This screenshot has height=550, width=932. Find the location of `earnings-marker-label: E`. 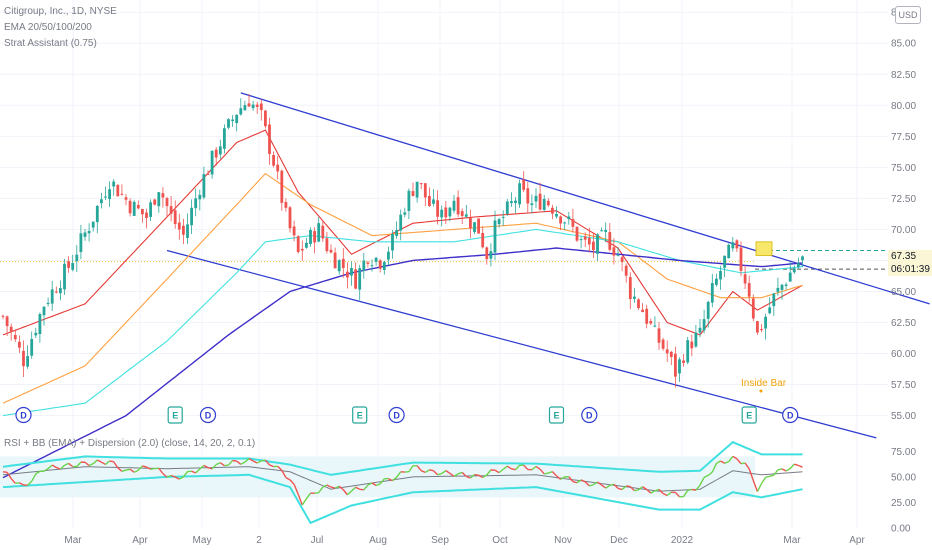

earnings-marker-label: E is located at coordinates (556, 416).